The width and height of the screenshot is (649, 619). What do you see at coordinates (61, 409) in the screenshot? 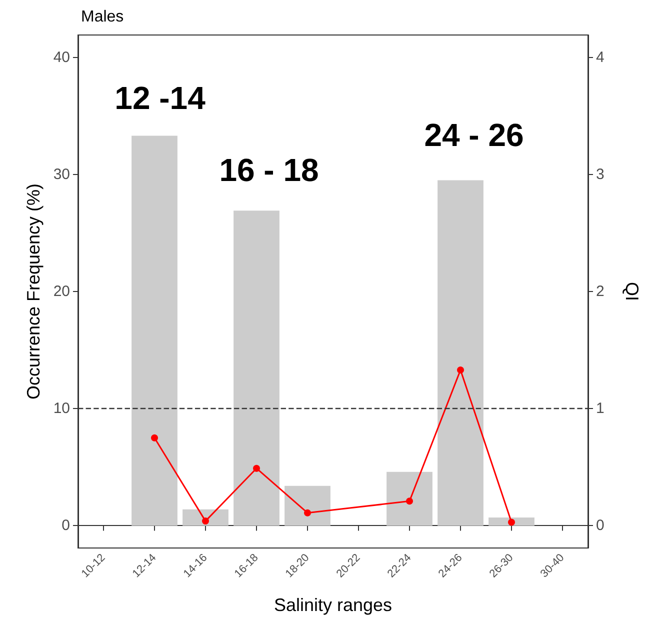
I see `y-tick-label: 10` at bounding box center [61, 409].